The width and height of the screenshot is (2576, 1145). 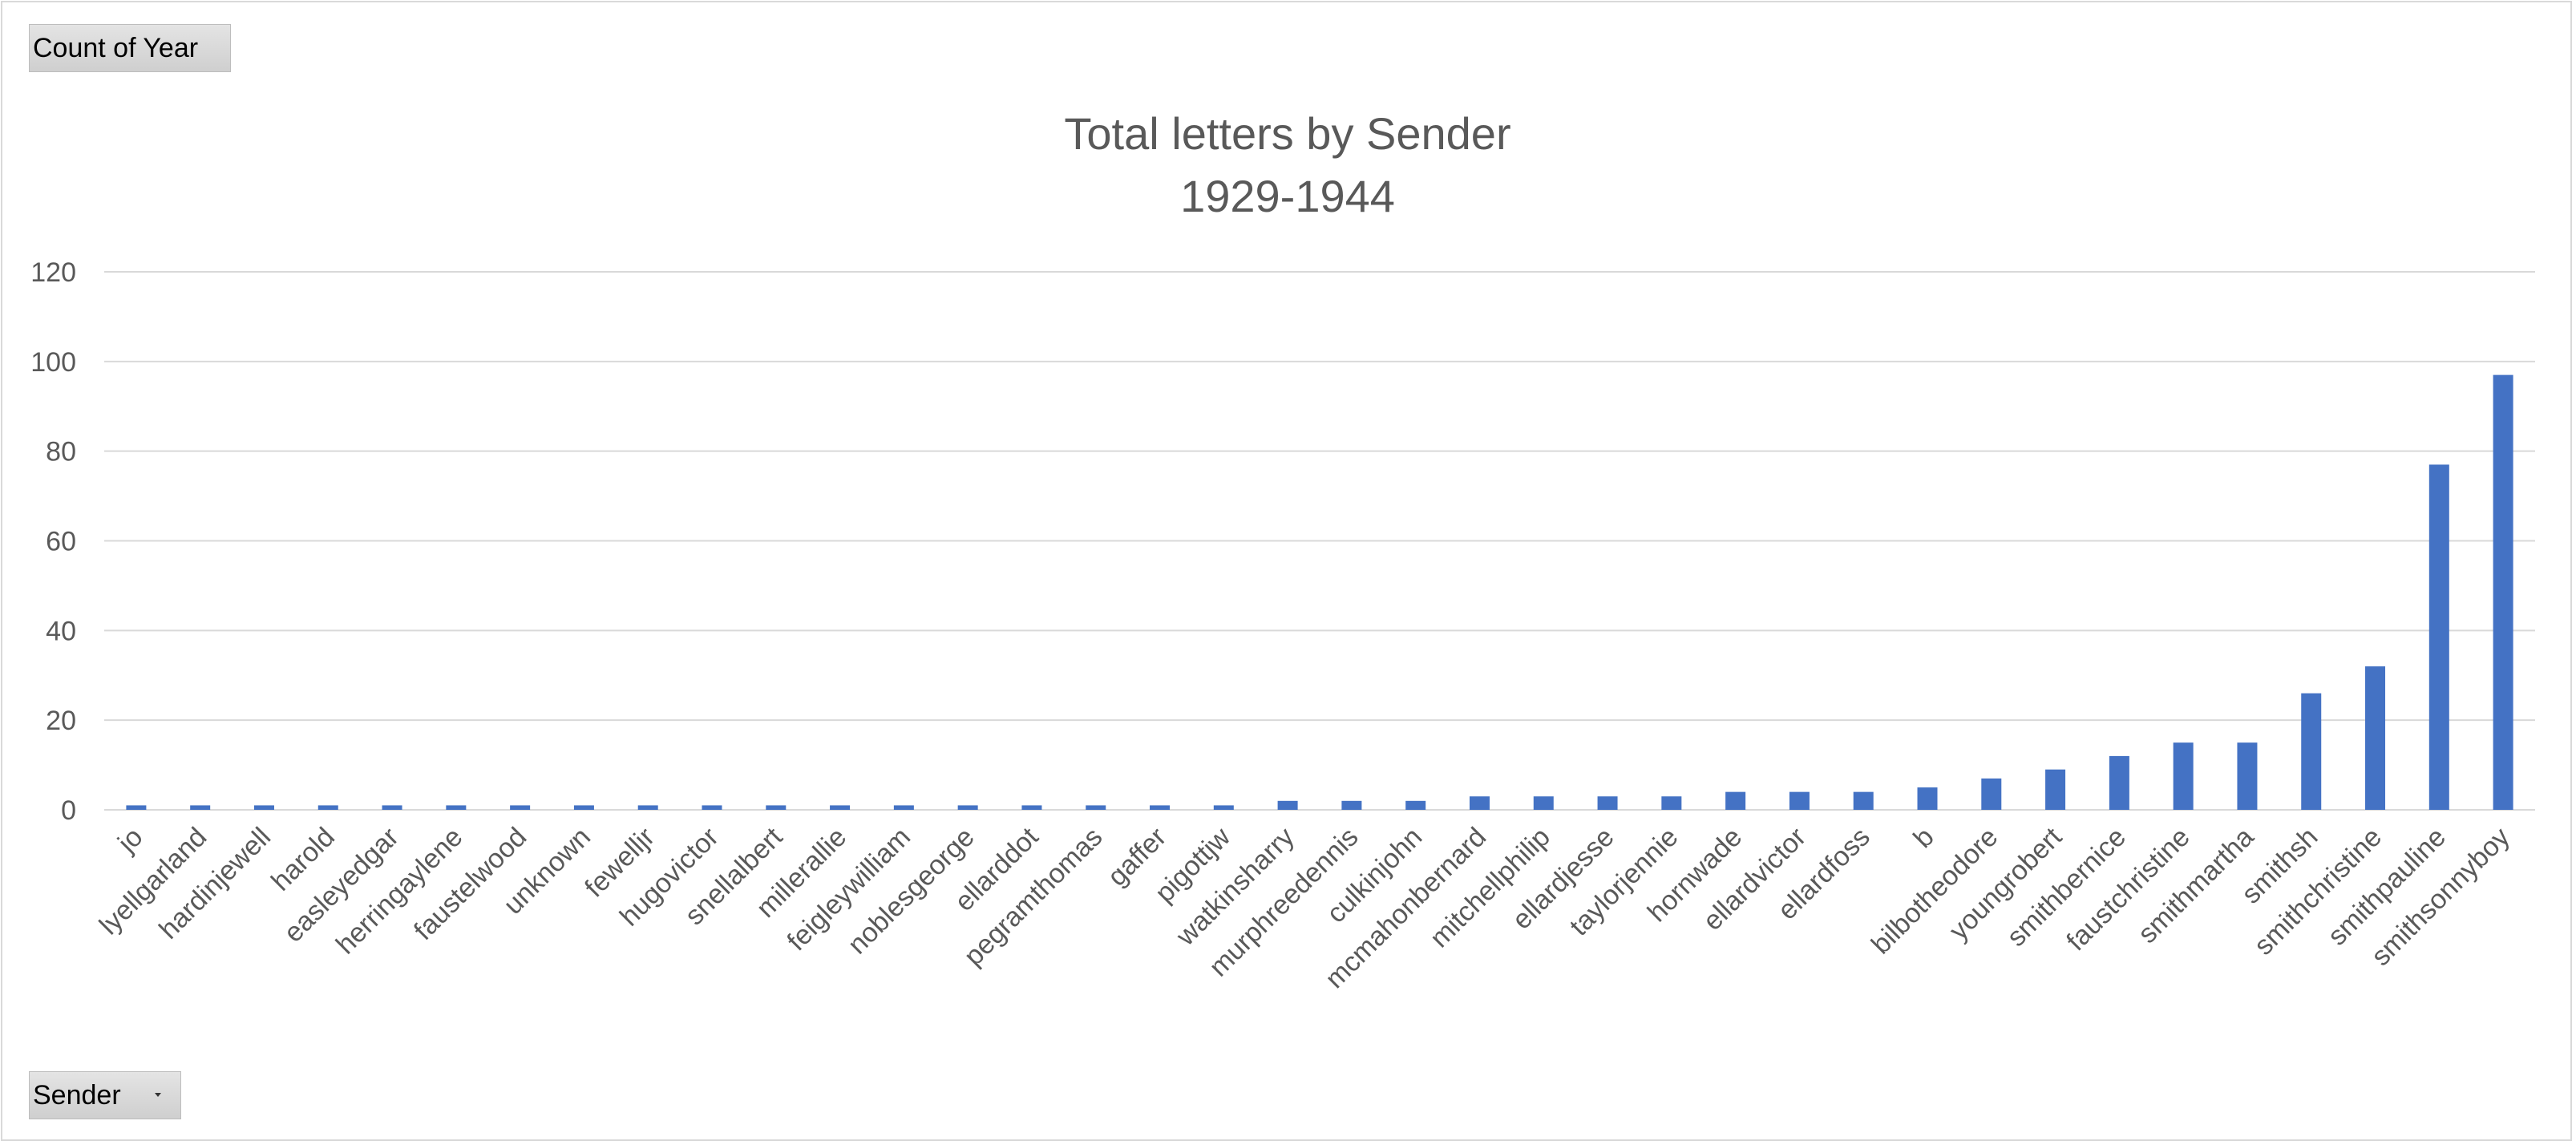 I want to click on y-tick-label: 80, so click(x=61, y=452).